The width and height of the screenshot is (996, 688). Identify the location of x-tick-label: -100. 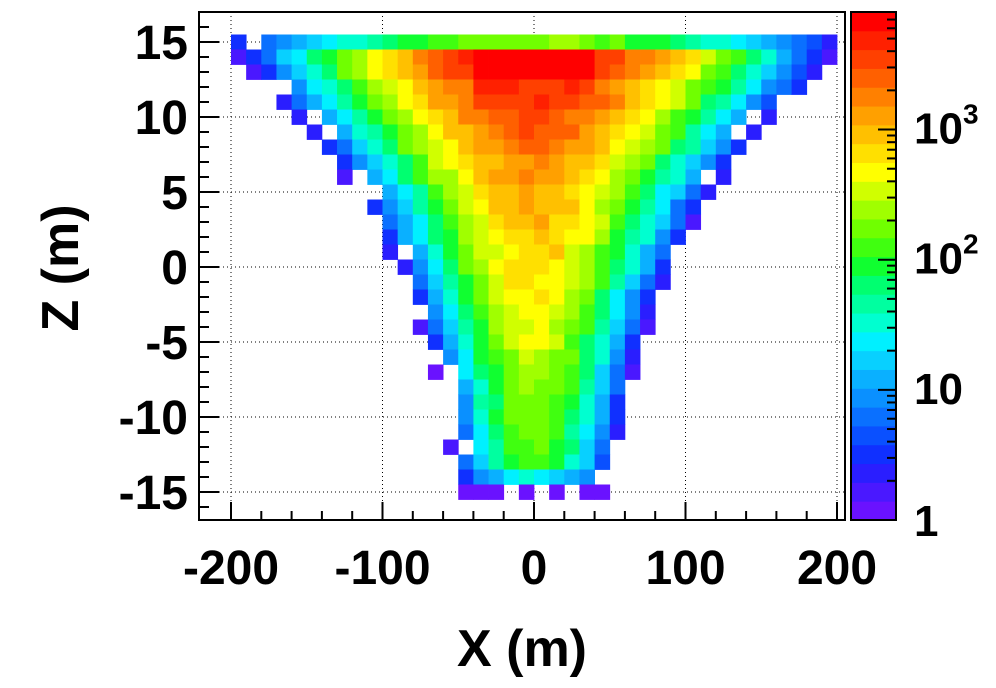
(382, 568).